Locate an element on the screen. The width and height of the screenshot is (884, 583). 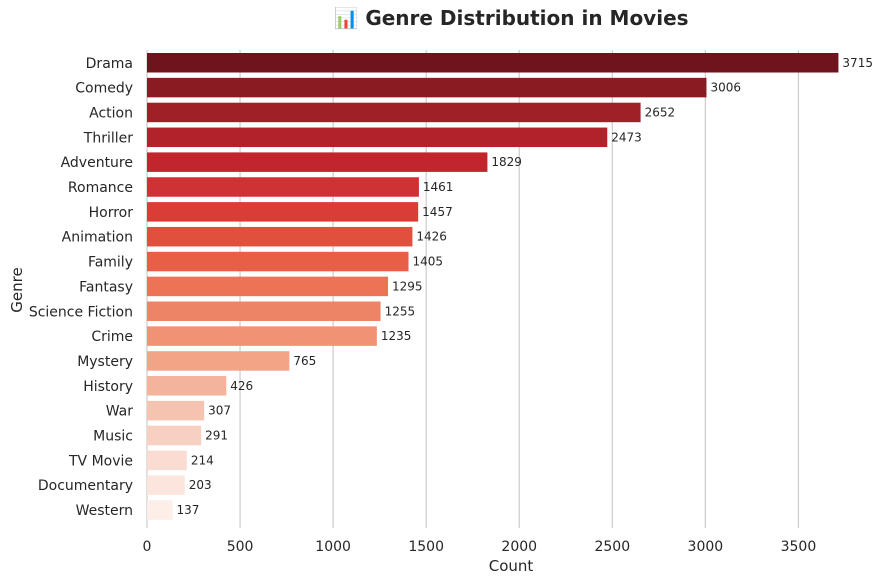
y-tick-label: Adventure is located at coordinates (97, 163).